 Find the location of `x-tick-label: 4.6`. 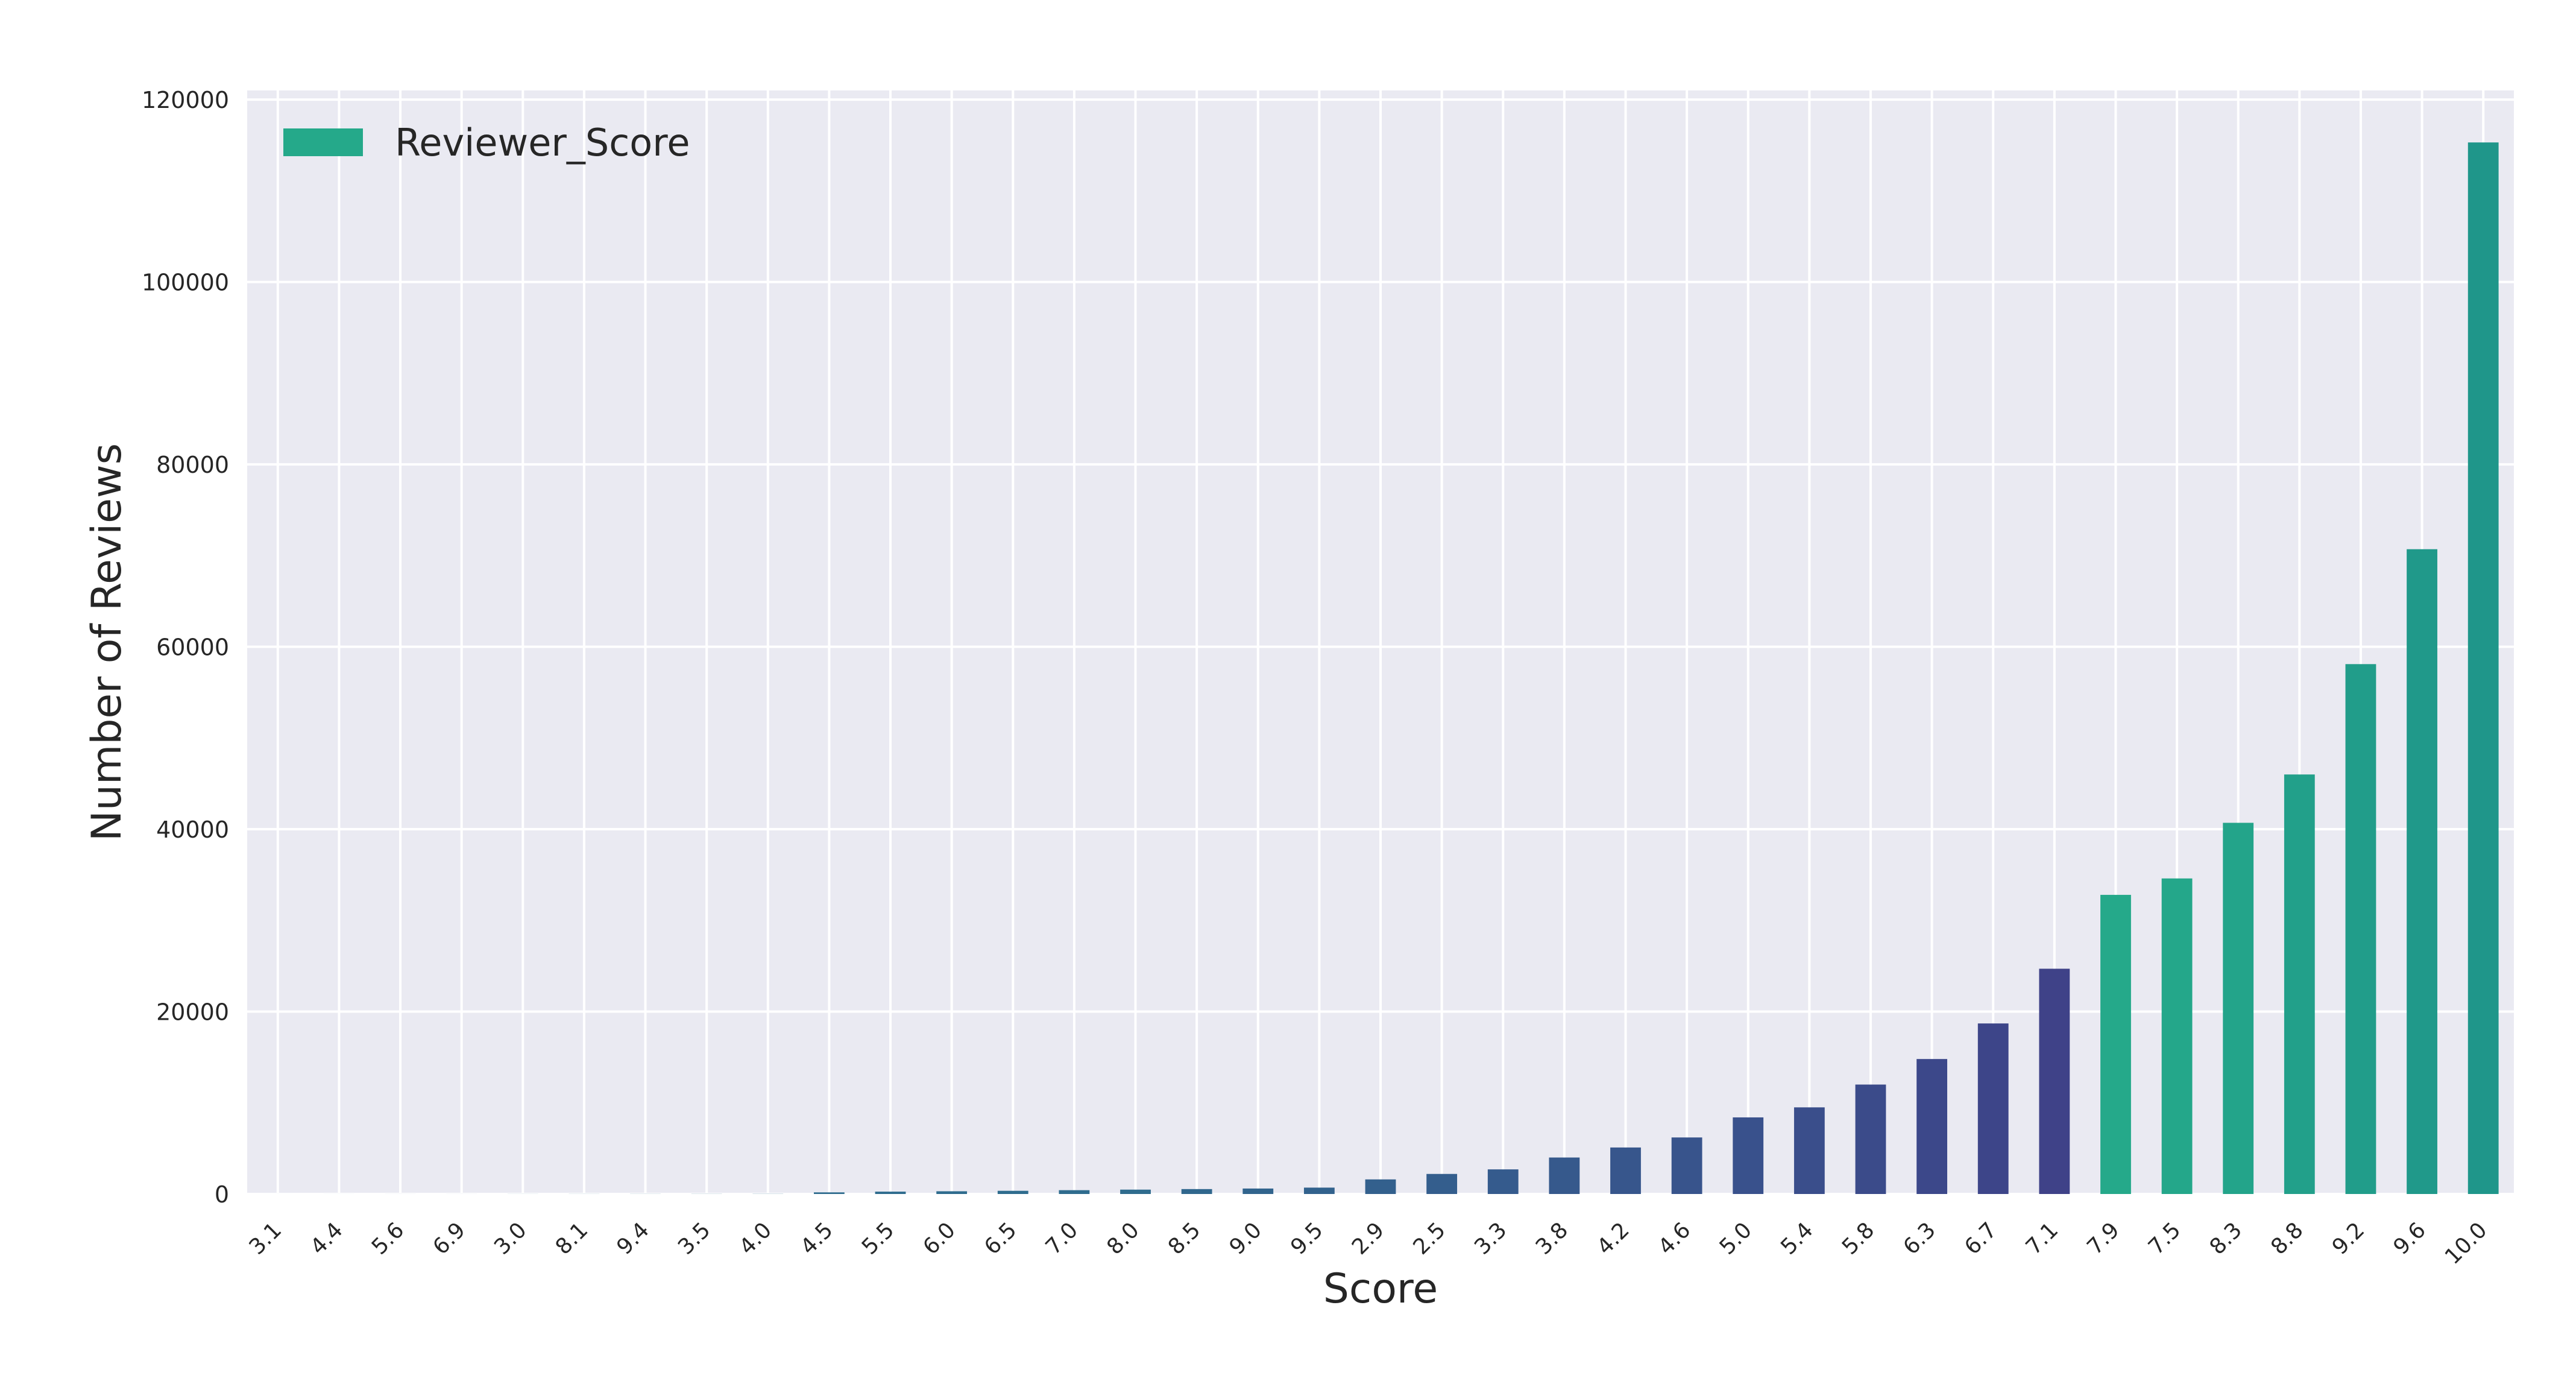

x-tick-label: 4.6 is located at coordinates (1674, 1238).